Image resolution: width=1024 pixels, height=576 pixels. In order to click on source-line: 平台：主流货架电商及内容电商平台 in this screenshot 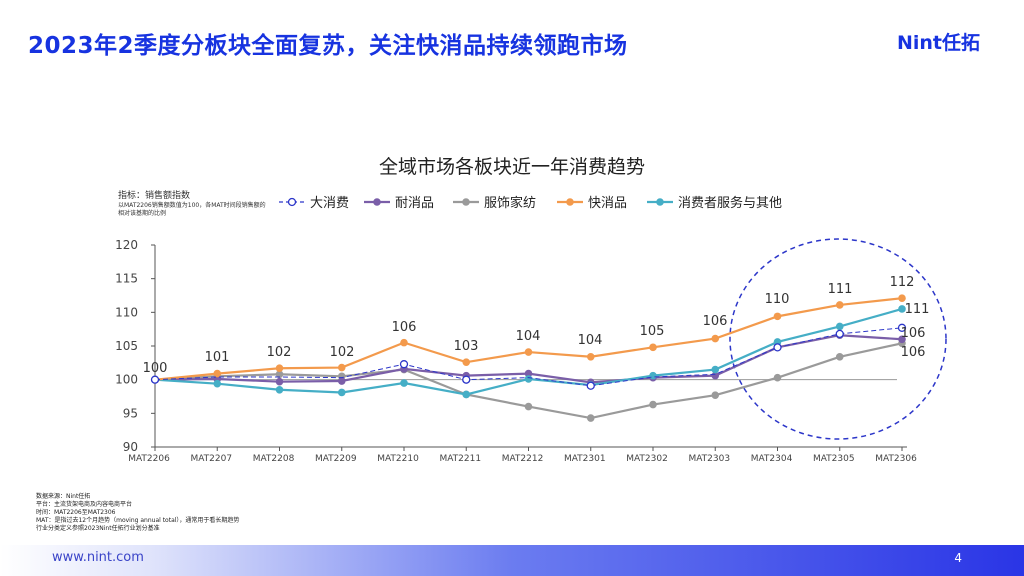, I will do `click(84, 504)`.